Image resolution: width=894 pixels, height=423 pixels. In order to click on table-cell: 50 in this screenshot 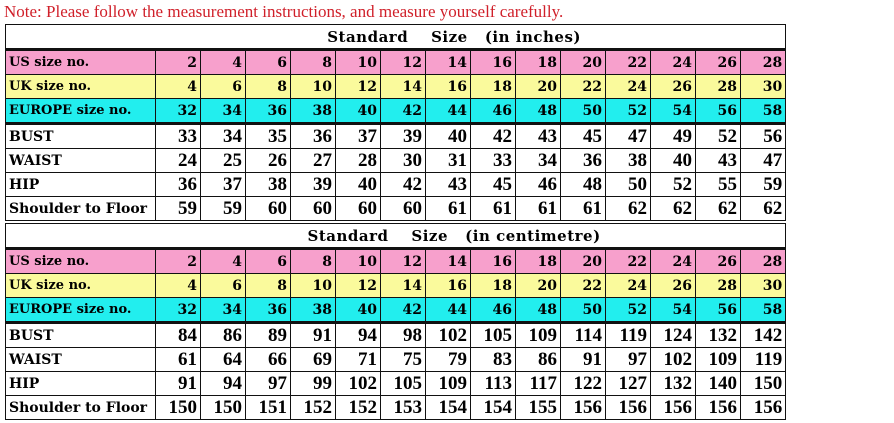, I will do `click(628, 184)`.